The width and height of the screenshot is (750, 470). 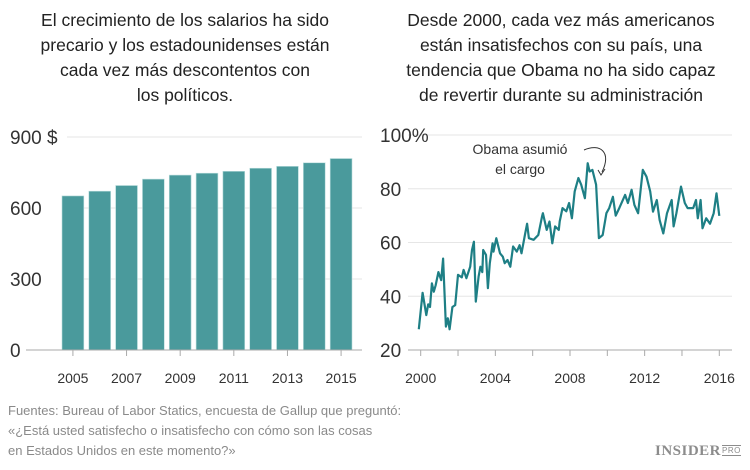 What do you see at coordinates (180, 378) in the screenshot?
I see `x-tick-label: 2009` at bounding box center [180, 378].